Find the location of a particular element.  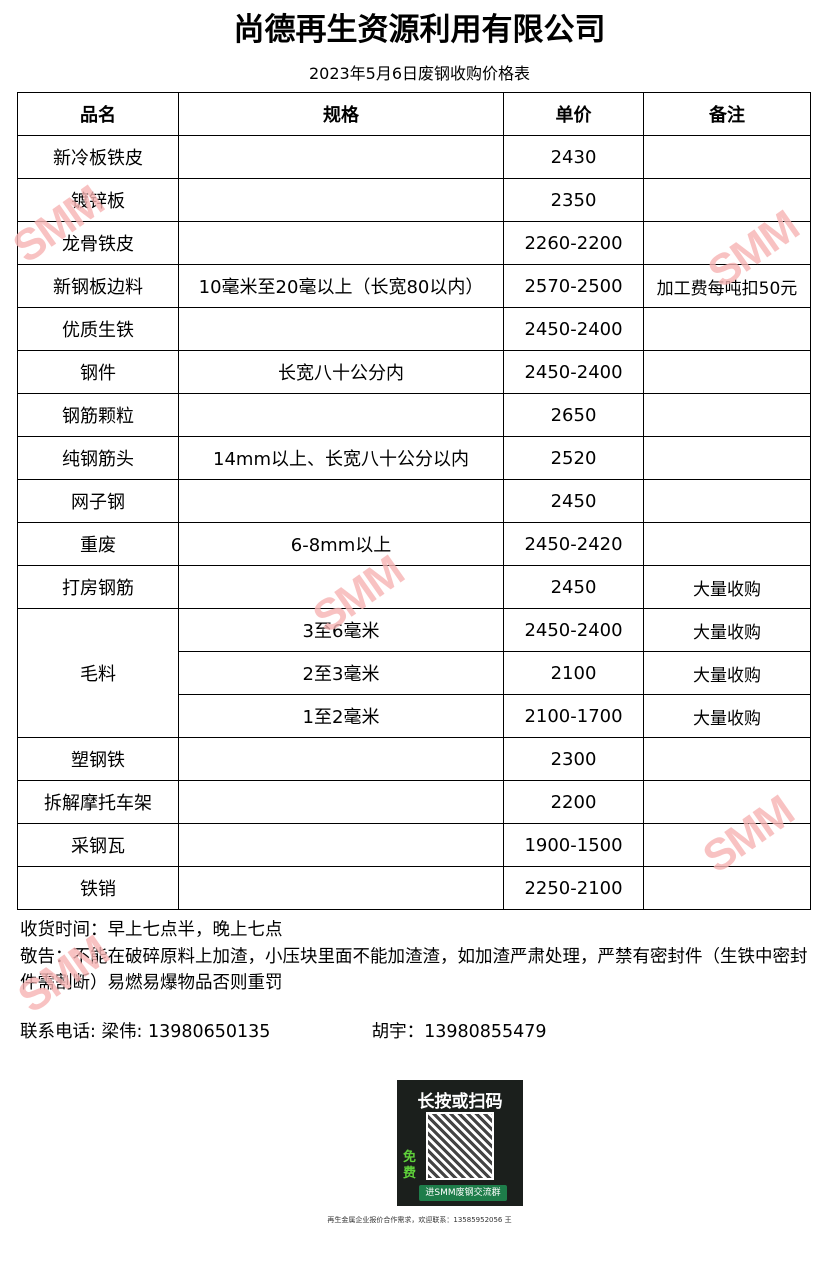

company-title: 尚德再生资源利用有限公司 is located at coordinates (419, 30).